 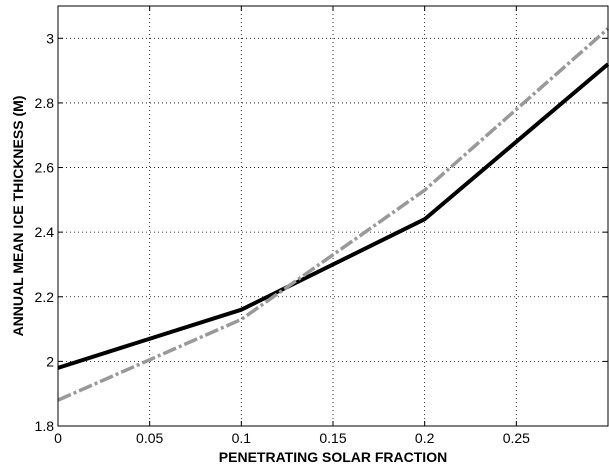 I want to click on x-axis-title: PENETRATING SOLAR FRACTION, so click(x=333, y=457).